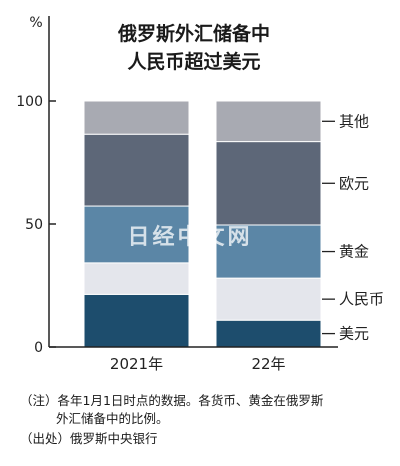 Image resolution: width=400 pixels, height=466 pixels. What do you see at coordinates (38, 348) in the screenshot?
I see `y-tick-label-0: 0` at bounding box center [38, 348].